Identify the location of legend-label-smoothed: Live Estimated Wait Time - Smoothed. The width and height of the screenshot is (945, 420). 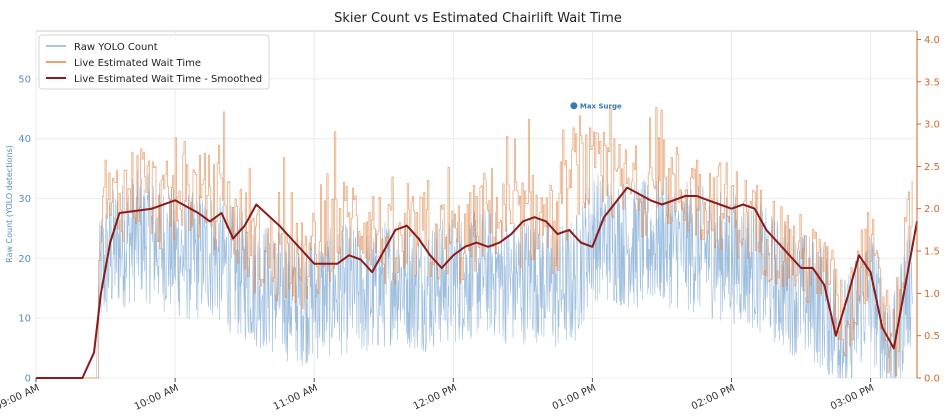
(168, 79).